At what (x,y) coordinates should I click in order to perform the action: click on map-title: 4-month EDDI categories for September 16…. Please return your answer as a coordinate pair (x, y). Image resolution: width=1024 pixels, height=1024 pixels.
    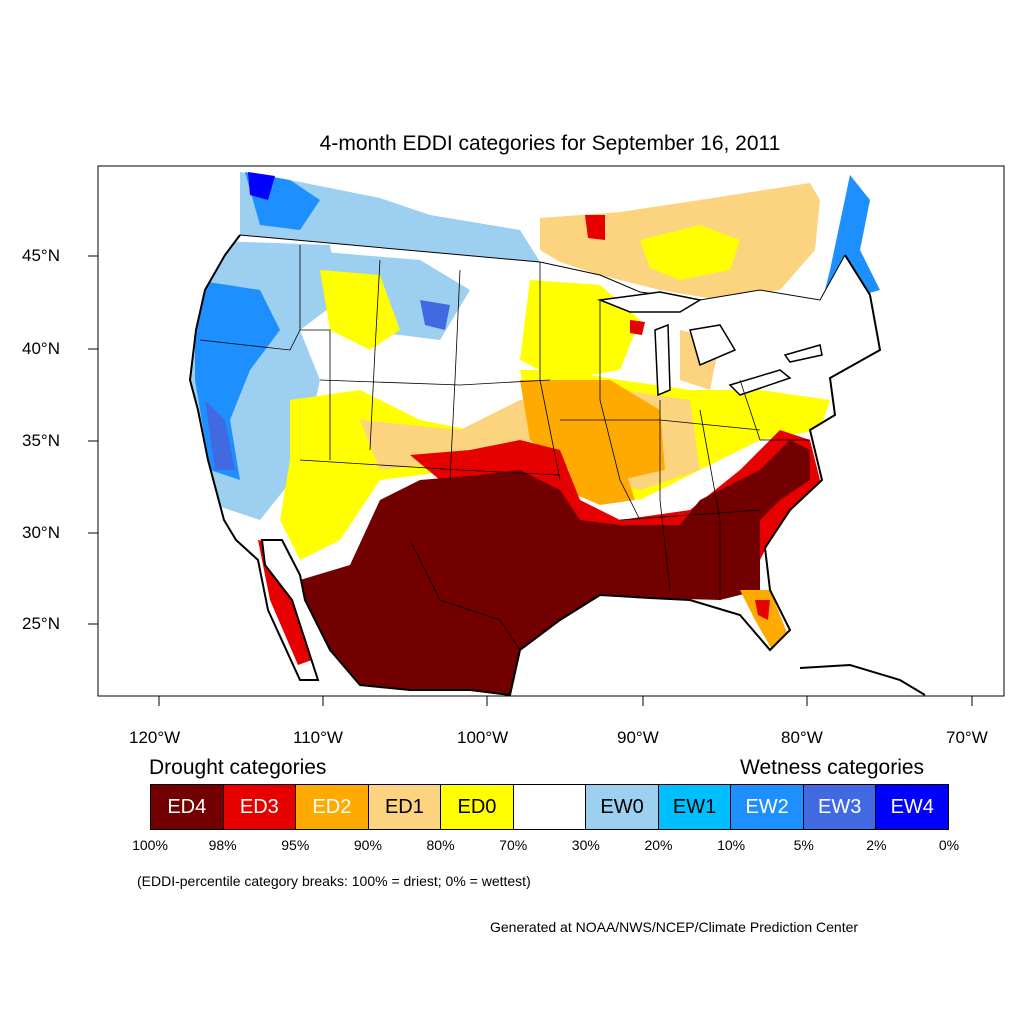
    Looking at the image, I should click on (550, 143).